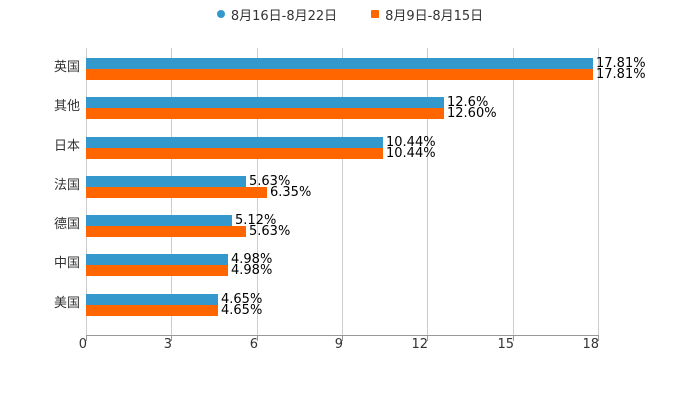  I want to click on legend-item-series-2: 8月9日-8月15日, so click(427, 14).